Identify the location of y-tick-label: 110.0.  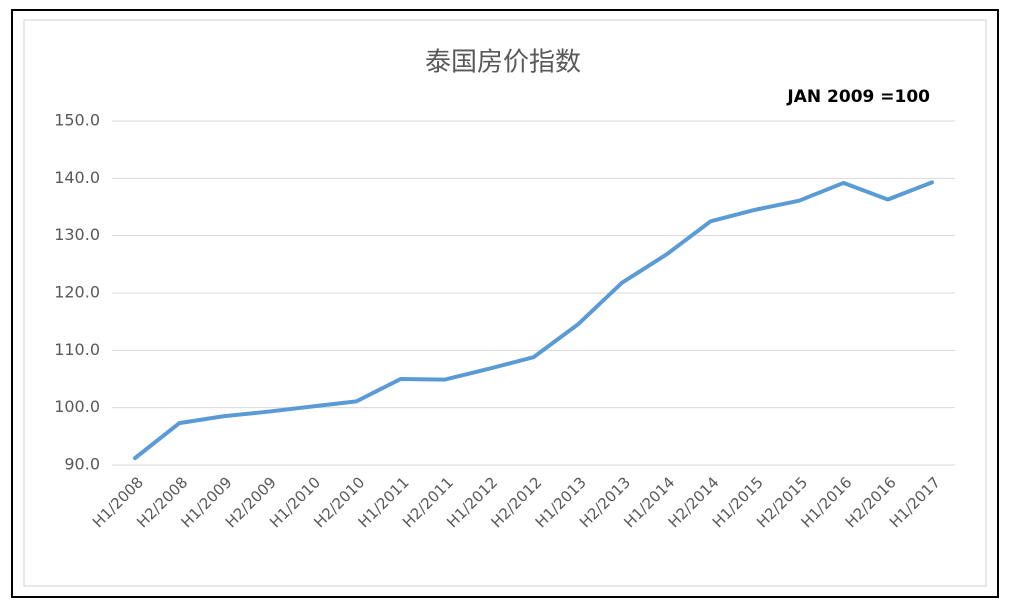
(77, 349).